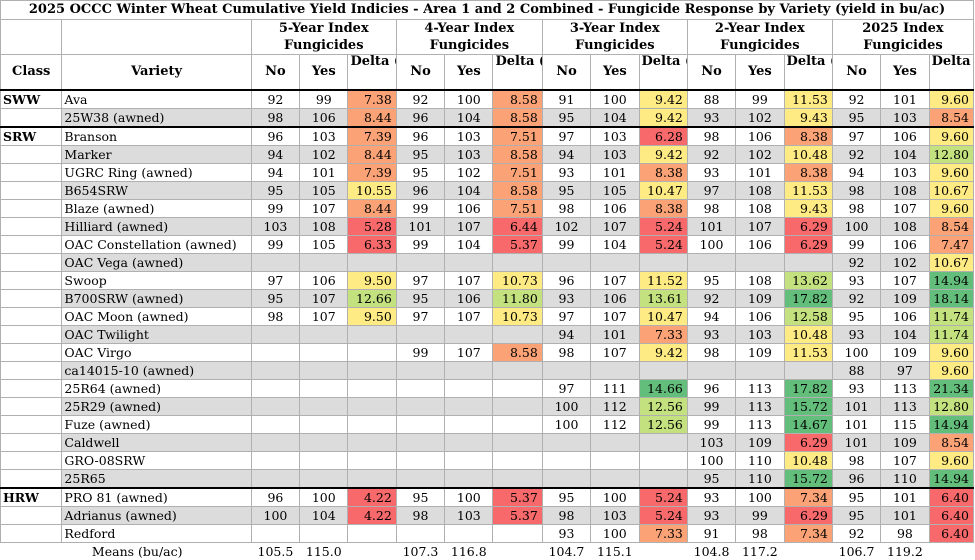  What do you see at coordinates (663, 99) in the screenshot?
I see `delta-cell: 9.42` at bounding box center [663, 99].